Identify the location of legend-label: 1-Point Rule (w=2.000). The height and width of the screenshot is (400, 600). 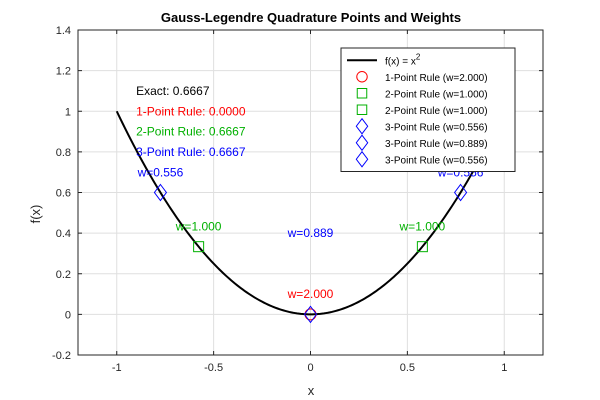
(436, 78).